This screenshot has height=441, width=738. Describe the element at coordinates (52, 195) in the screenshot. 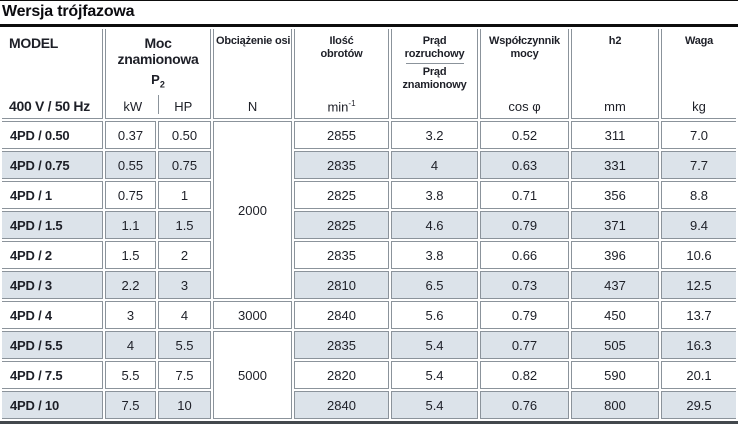

I see `model-cell: 4PD / 1` at that location.